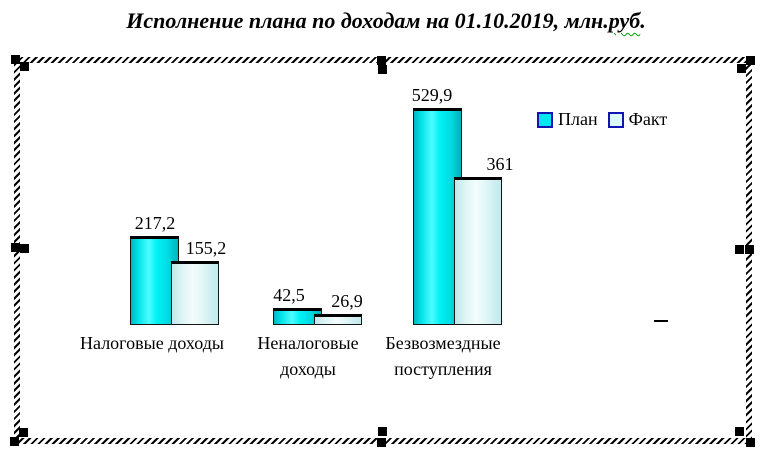  Describe the element at coordinates (615, 119) in the screenshot. I see `legend-swatch-fakt` at that location.